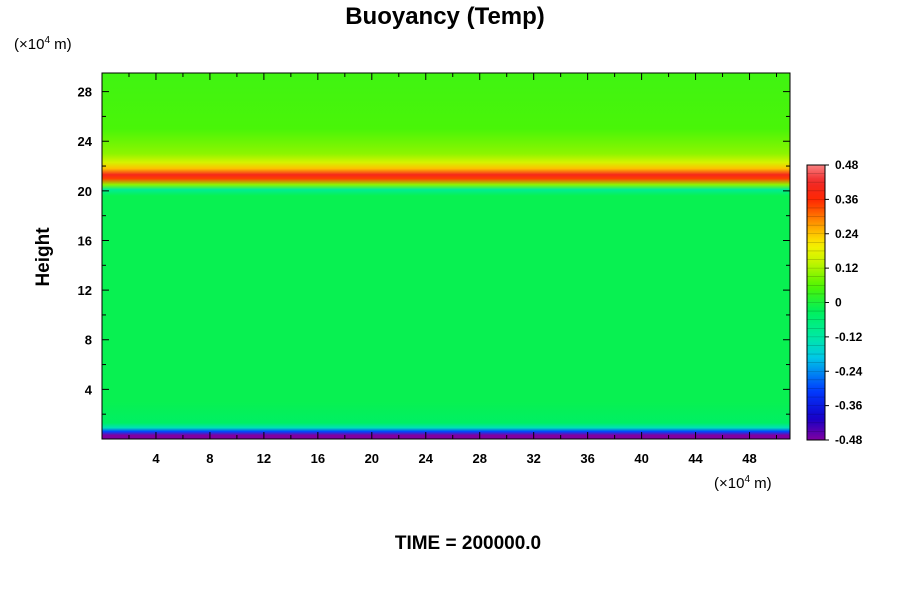 Image resolution: width=900 pixels, height=600 pixels. Describe the element at coordinates (209, 458) in the screenshot. I see `x-tick-label: 8` at that location.